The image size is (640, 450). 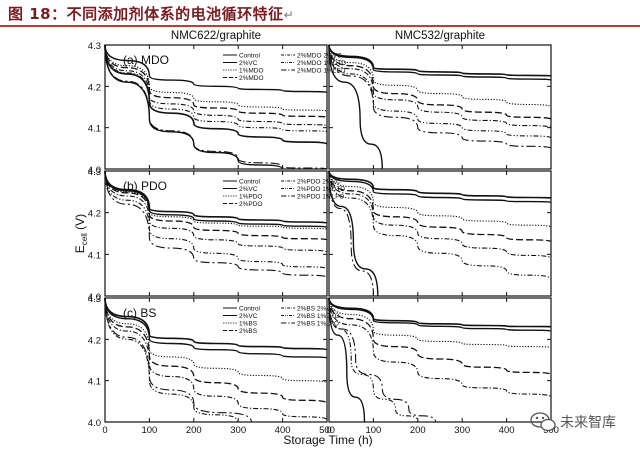 I want to click on legend-entry: 2%BS 2%VC, so click(x=316, y=309).